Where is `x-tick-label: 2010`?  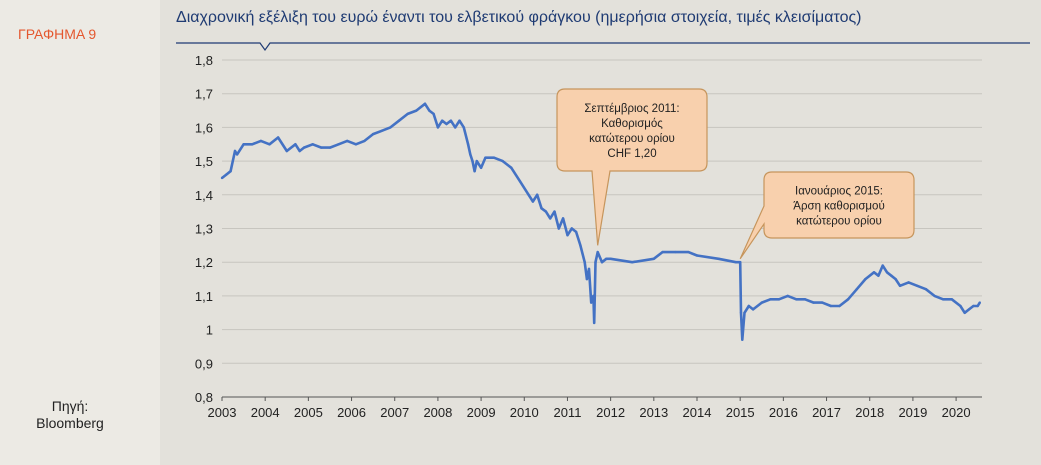 x-tick-label: 2010 is located at coordinates (524, 412).